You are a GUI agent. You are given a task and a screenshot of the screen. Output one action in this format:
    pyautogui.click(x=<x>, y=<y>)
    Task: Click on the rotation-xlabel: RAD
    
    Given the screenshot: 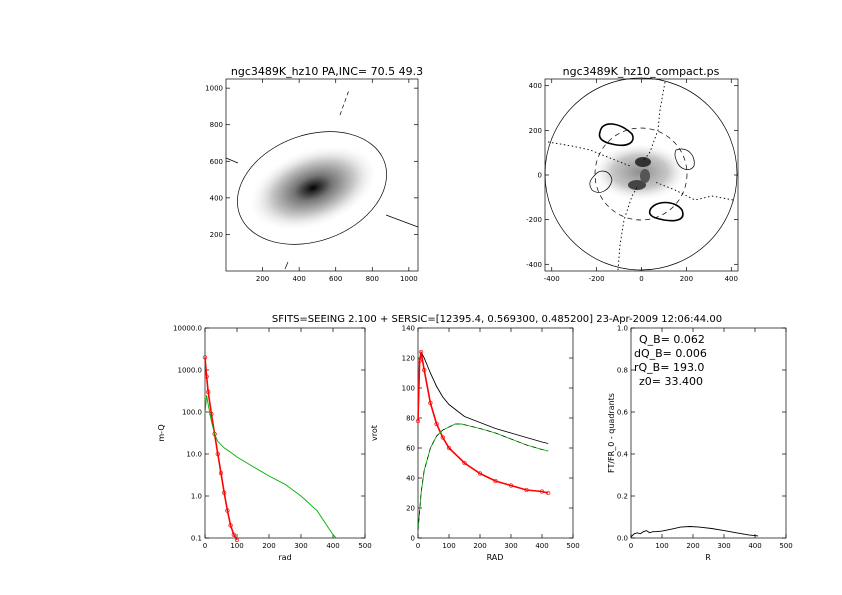 What is the action you would take?
    pyautogui.click(x=495, y=557)
    